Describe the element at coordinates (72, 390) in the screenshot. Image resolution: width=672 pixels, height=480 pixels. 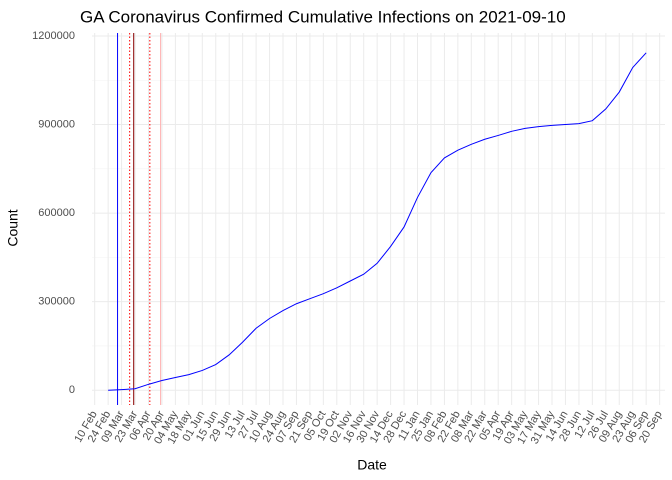
I see `y-tick-label: 0` at that location.